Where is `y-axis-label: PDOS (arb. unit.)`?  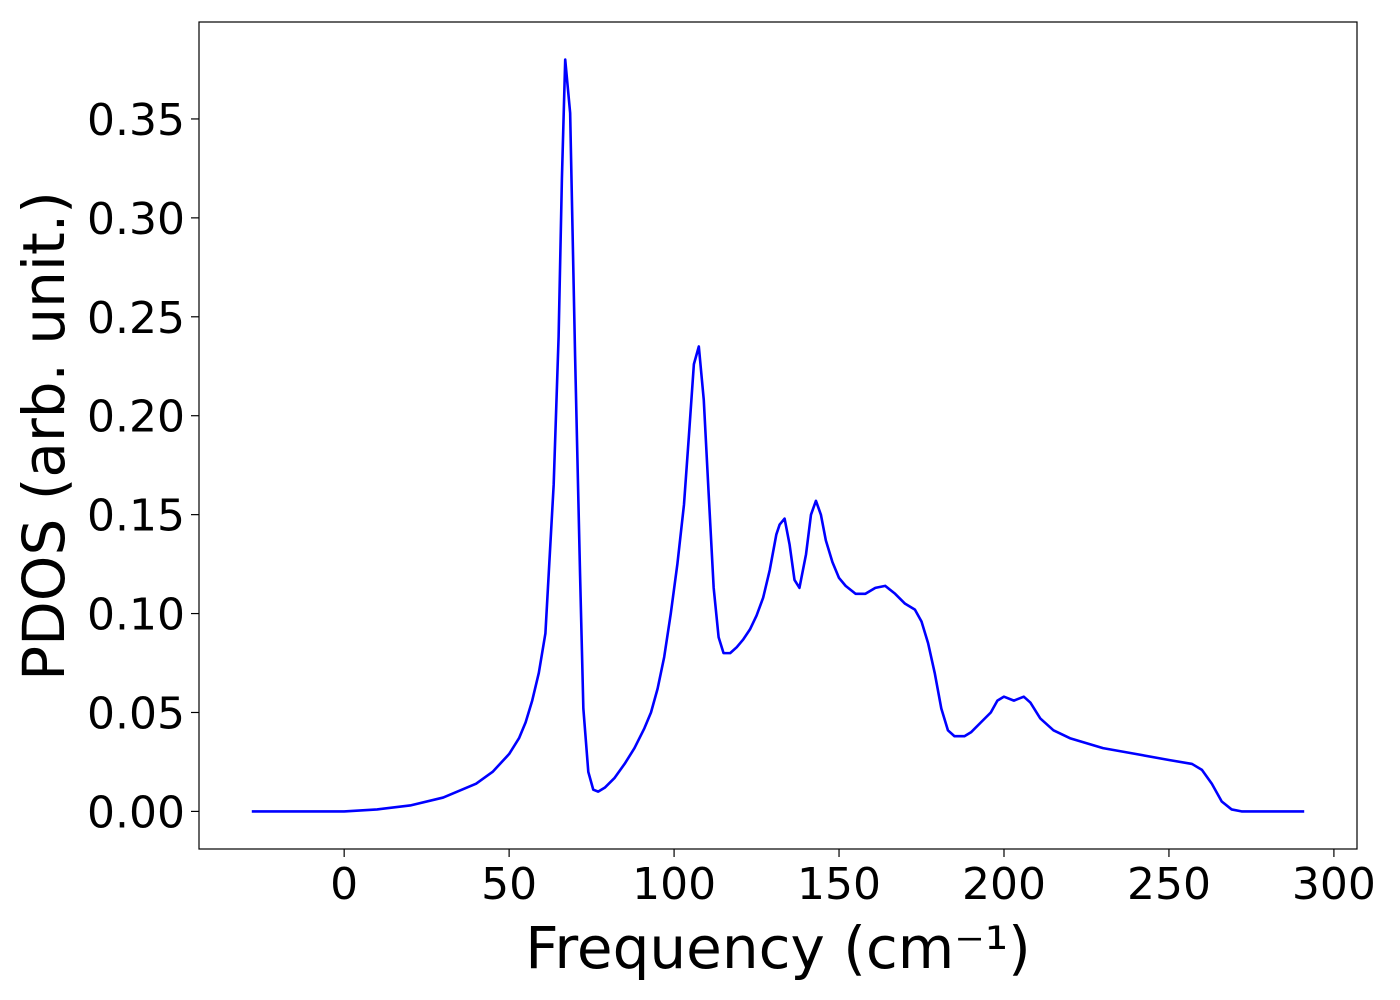 y-axis-label: PDOS (arb. unit.) is located at coordinates (44, 436).